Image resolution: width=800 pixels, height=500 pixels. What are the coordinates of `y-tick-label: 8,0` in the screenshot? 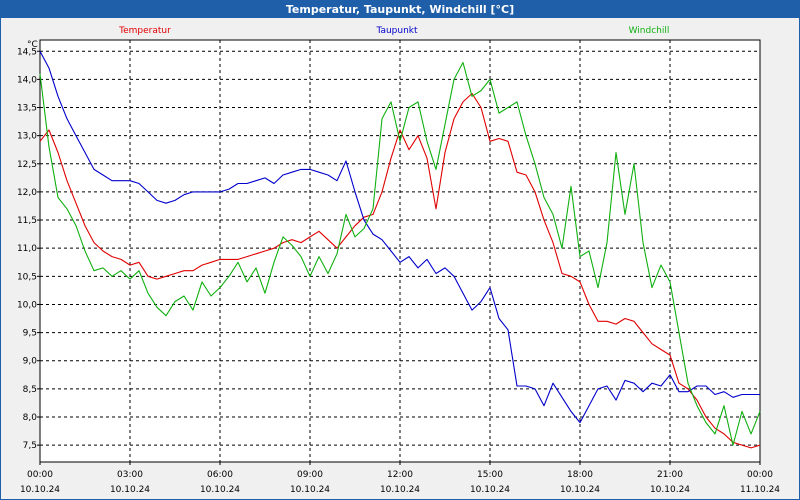 It's located at (30, 418).